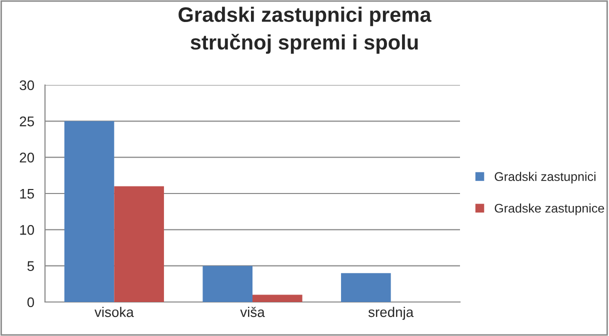  Describe the element at coordinates (27, 157) in the screenshot. I see `y-tick-label: 20` at that location.